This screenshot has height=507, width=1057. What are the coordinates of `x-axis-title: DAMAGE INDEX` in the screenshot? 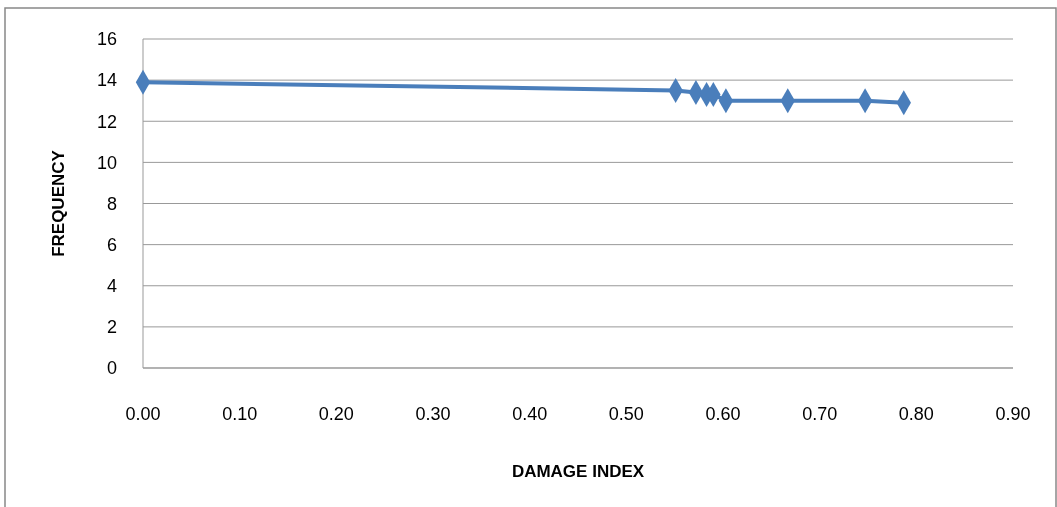 It's located at (578, 471).